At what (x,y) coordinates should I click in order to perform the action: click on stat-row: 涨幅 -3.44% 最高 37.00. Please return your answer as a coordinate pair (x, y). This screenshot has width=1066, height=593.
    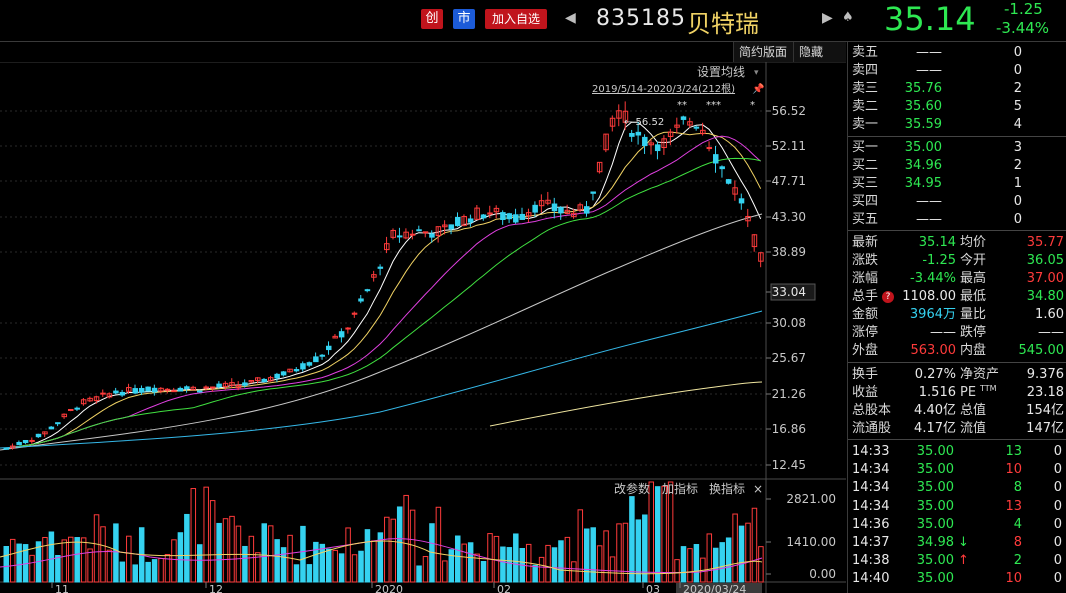
    Looking at the image, I should click on (957, 279).